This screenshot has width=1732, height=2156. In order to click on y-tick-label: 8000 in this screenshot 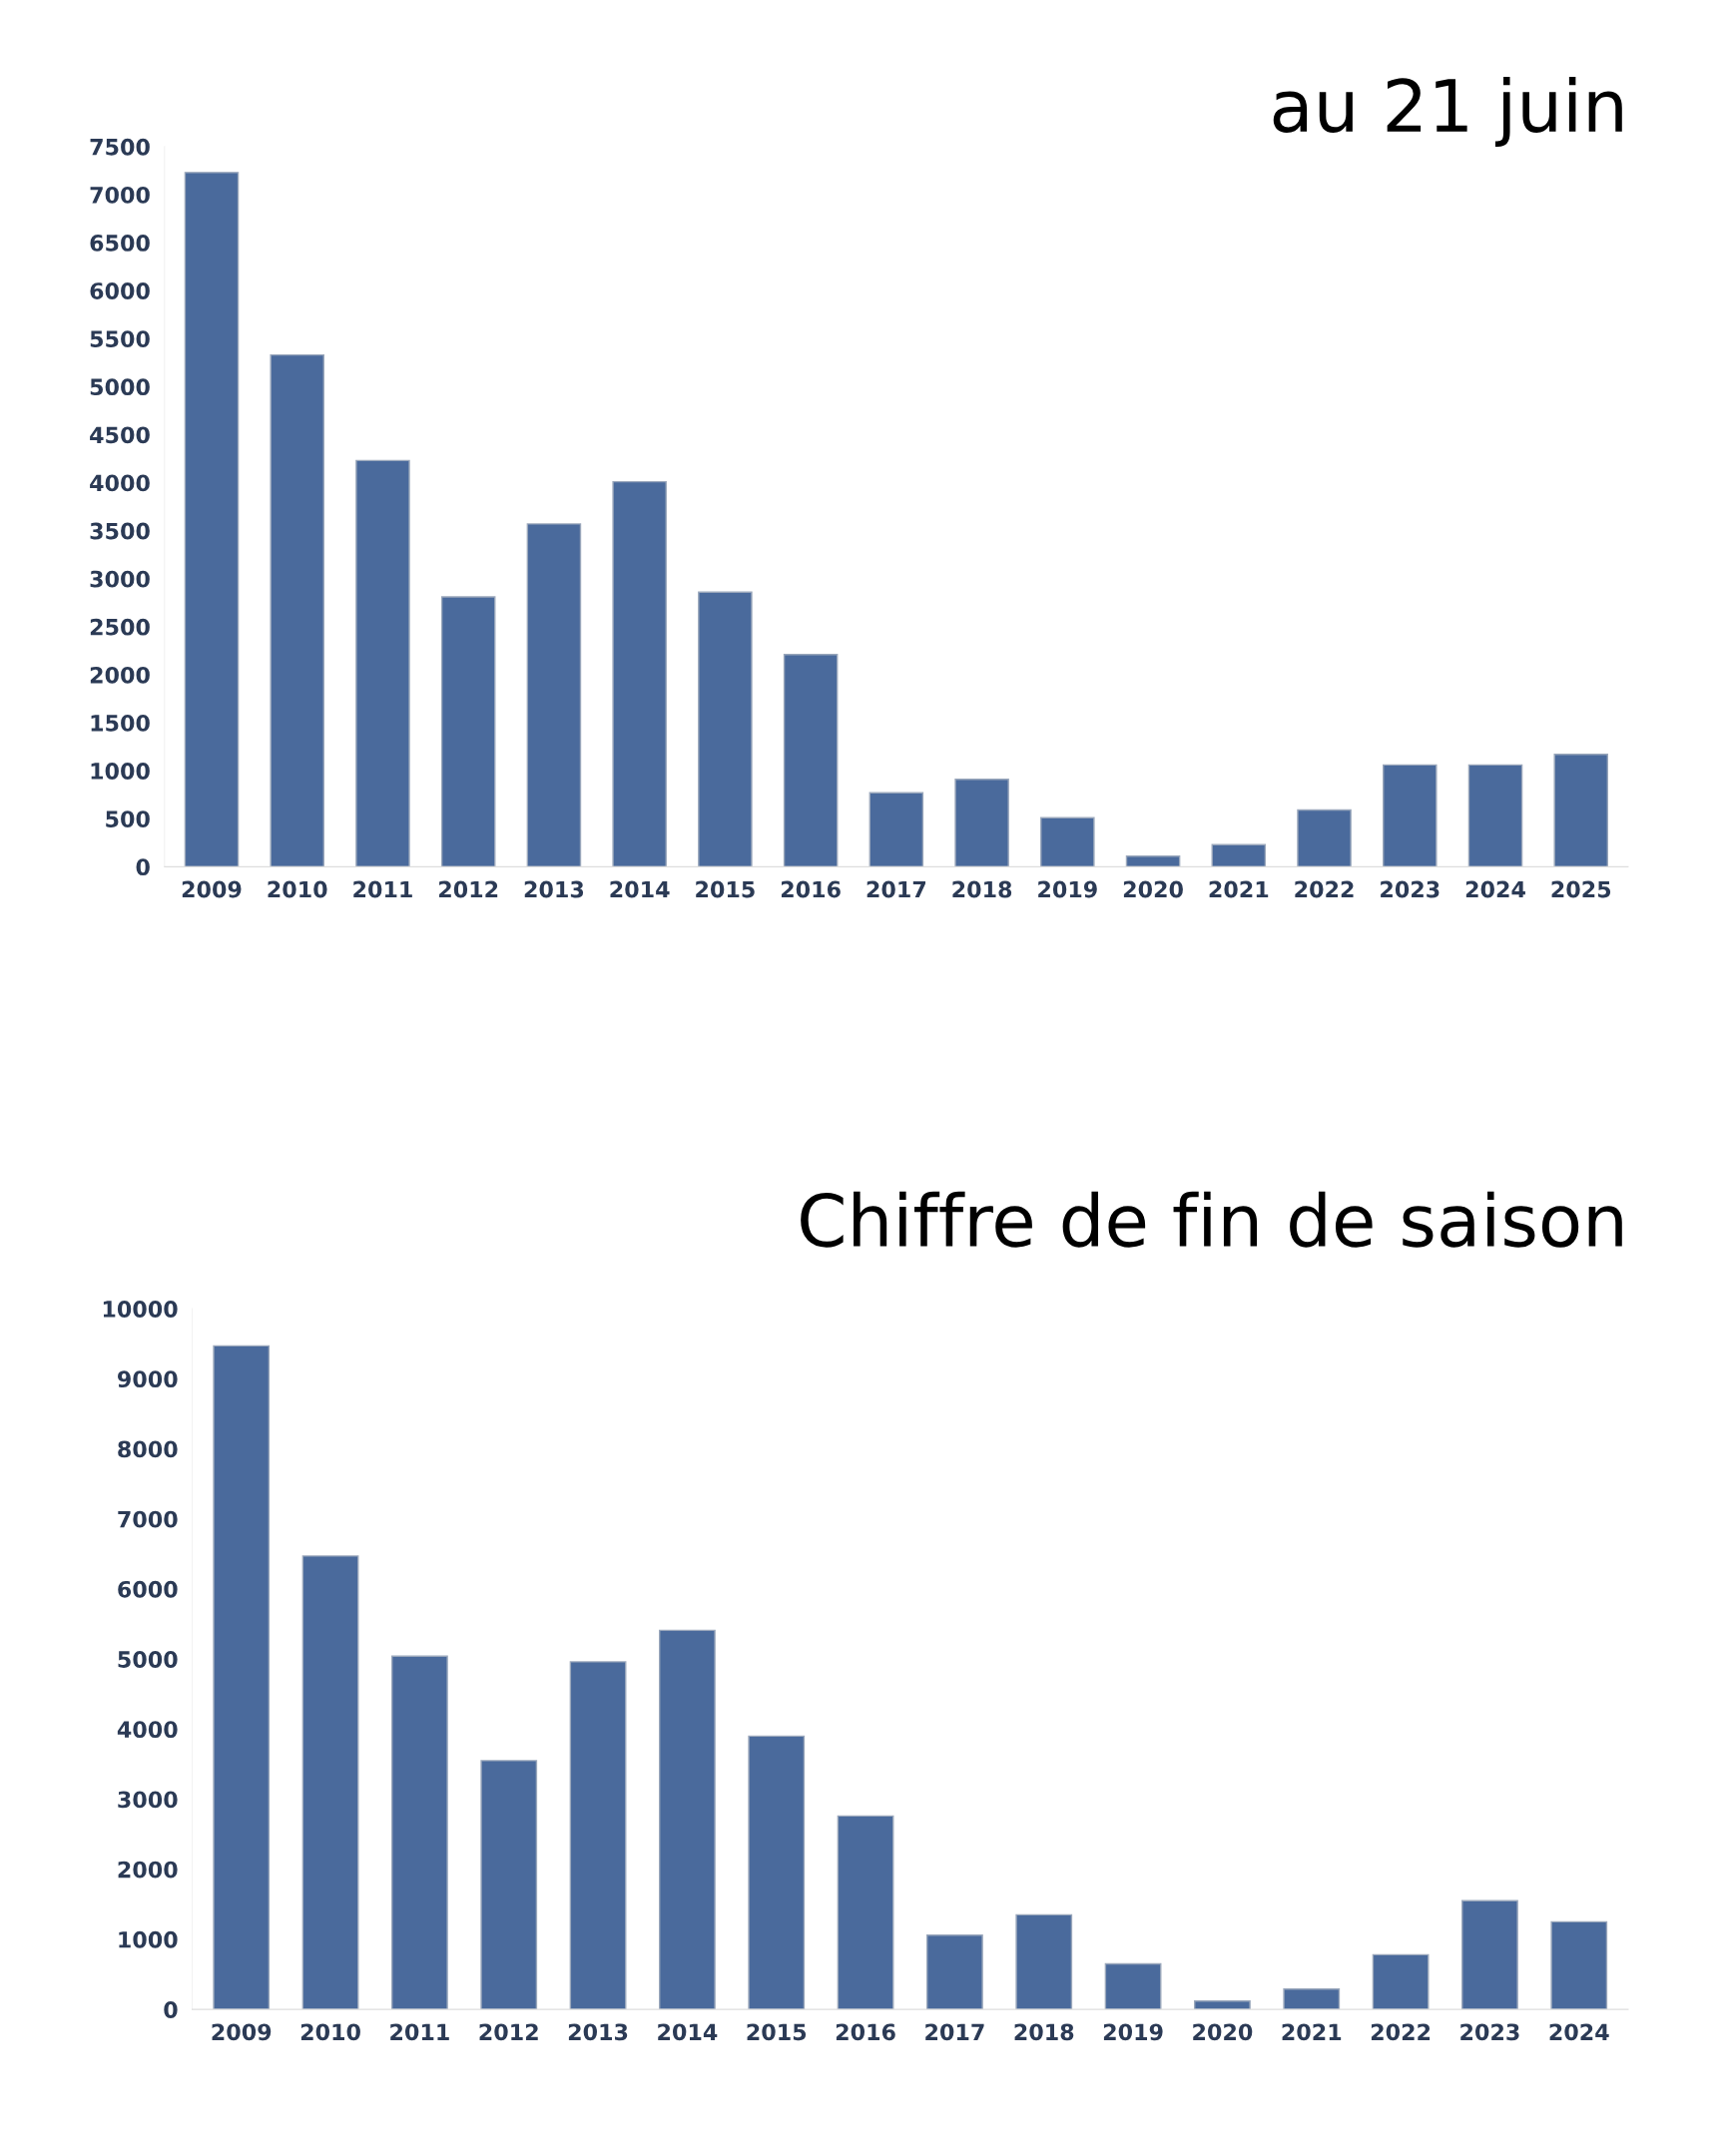, I will do `click(148, 1449)`.